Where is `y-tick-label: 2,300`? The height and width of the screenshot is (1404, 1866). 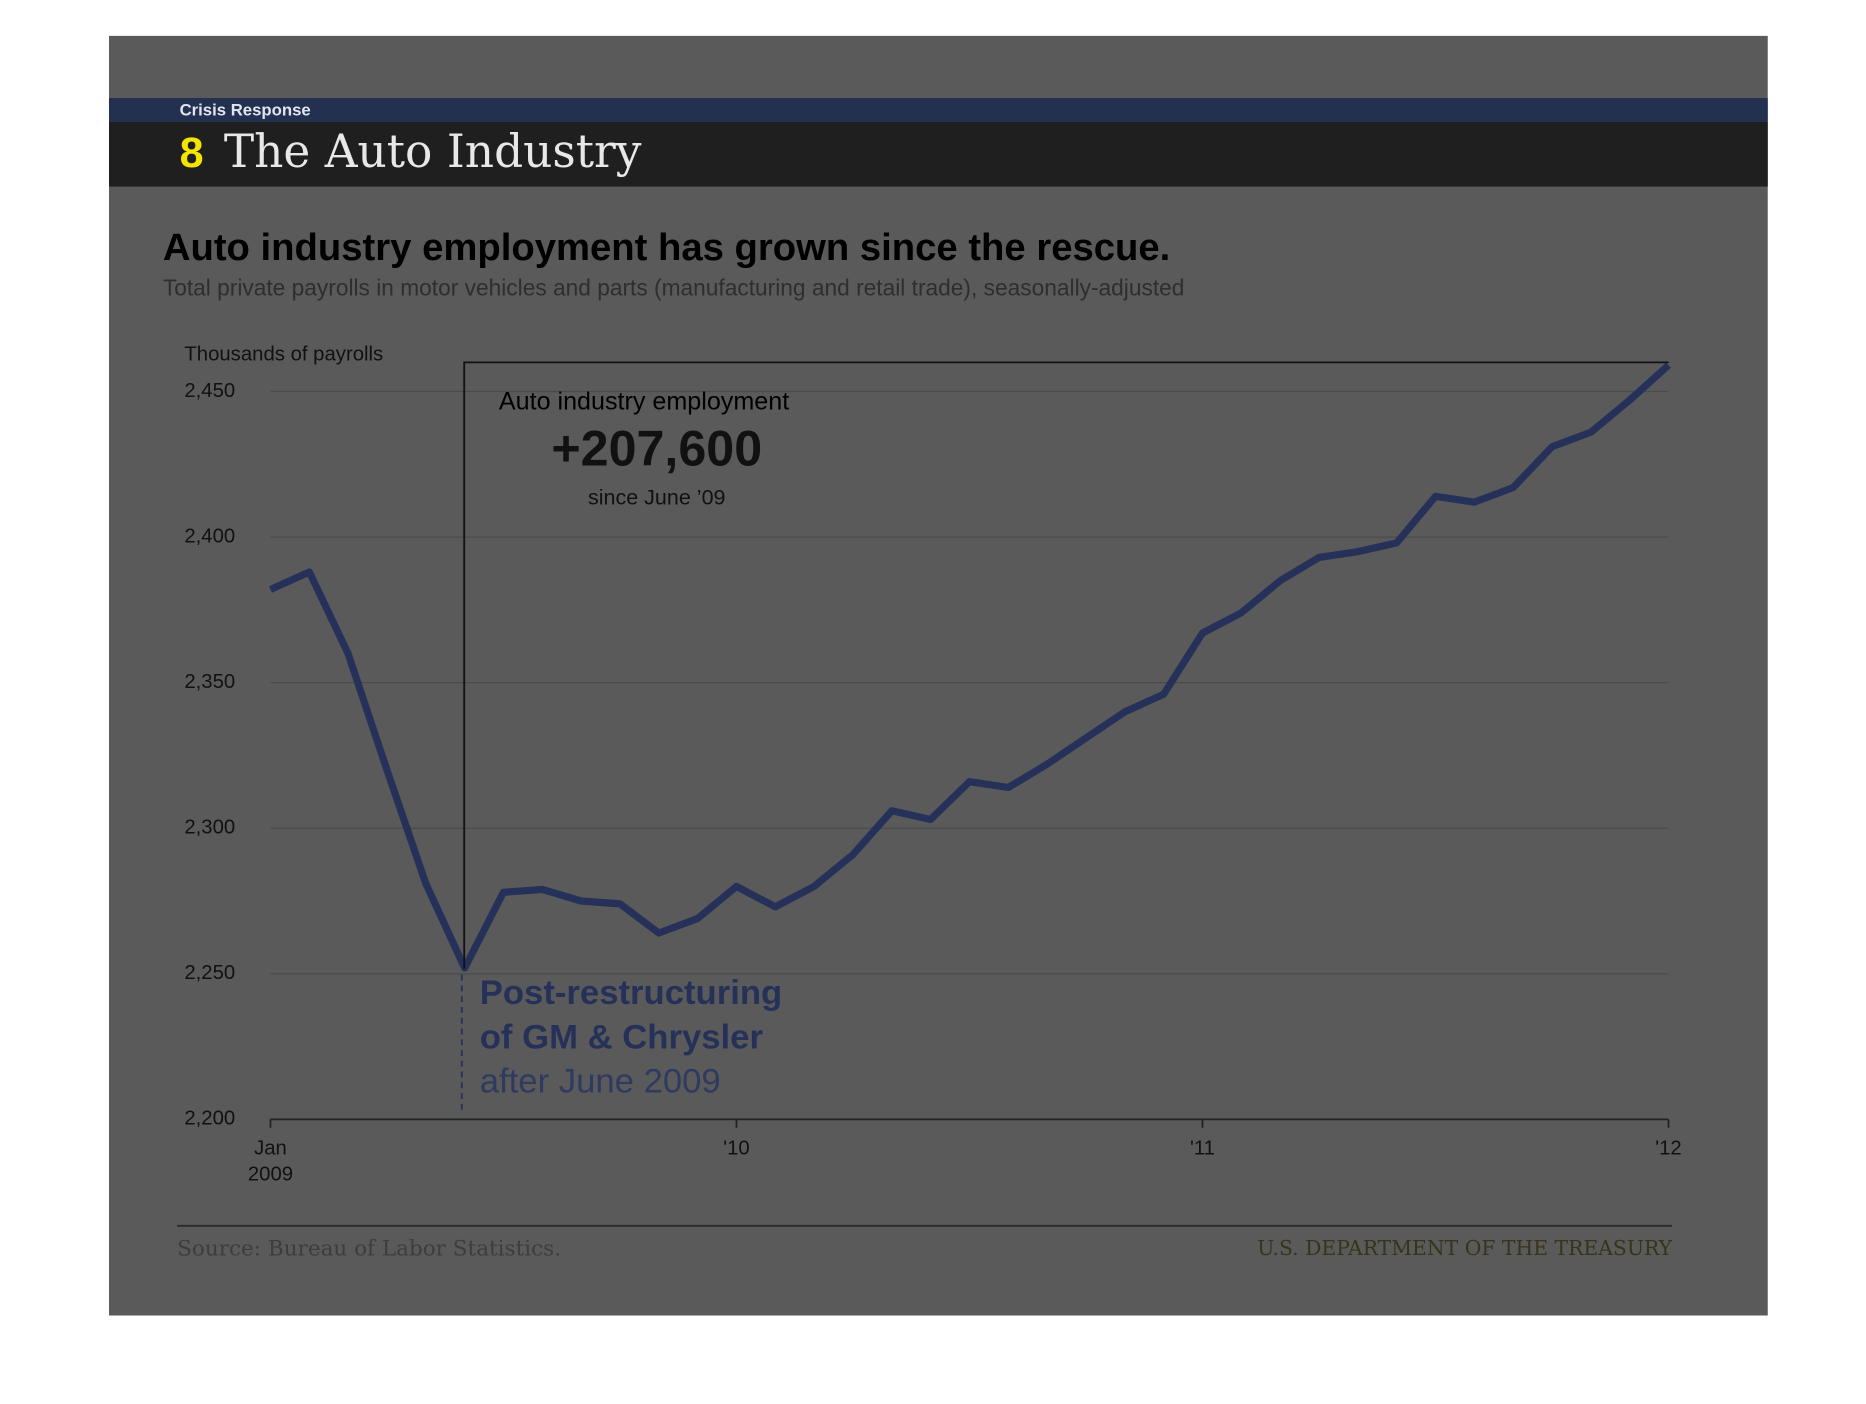
y-tick-label: 2,300 is located at coordinates (209, 828).